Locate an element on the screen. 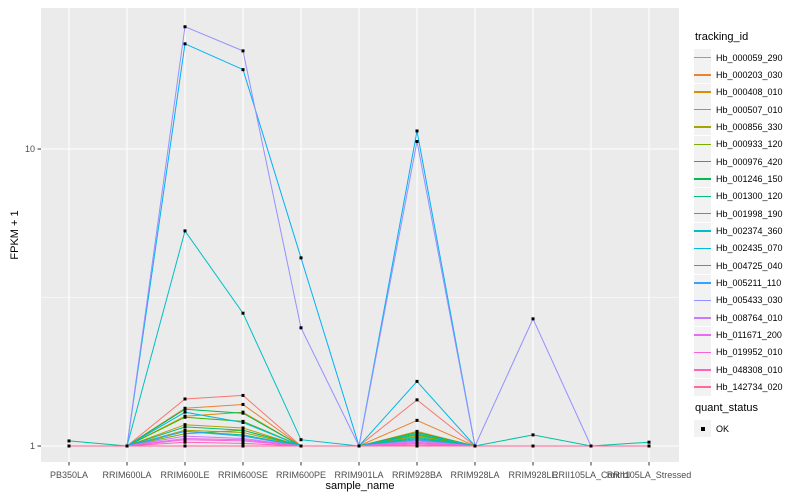  legend-item-Hb_005433_030: Hb_005433_030 is located at coordinates (738, 300).